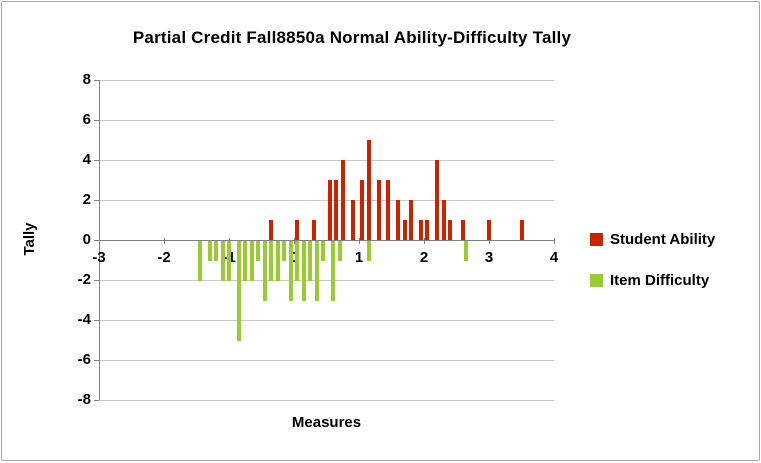 This screenshot has height=463, width=761. What do you see at coordinates (294, 257) in the screenshot?
I see `x-tick-label: 0` at bounding box center [294, 257].